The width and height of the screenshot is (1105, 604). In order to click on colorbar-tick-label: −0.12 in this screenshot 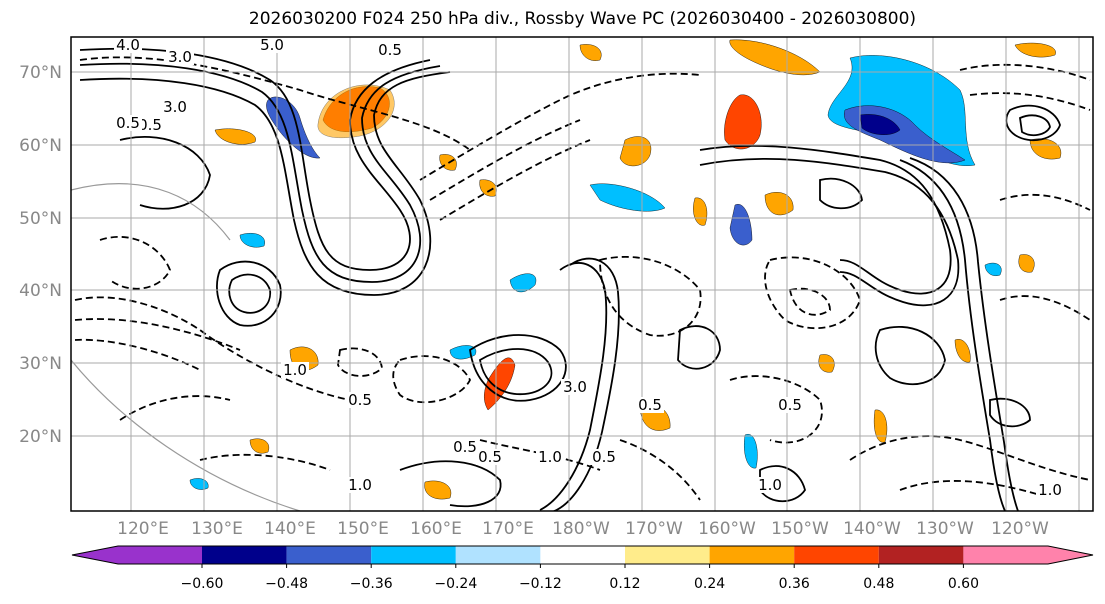, I will do `click(540, 584)`.